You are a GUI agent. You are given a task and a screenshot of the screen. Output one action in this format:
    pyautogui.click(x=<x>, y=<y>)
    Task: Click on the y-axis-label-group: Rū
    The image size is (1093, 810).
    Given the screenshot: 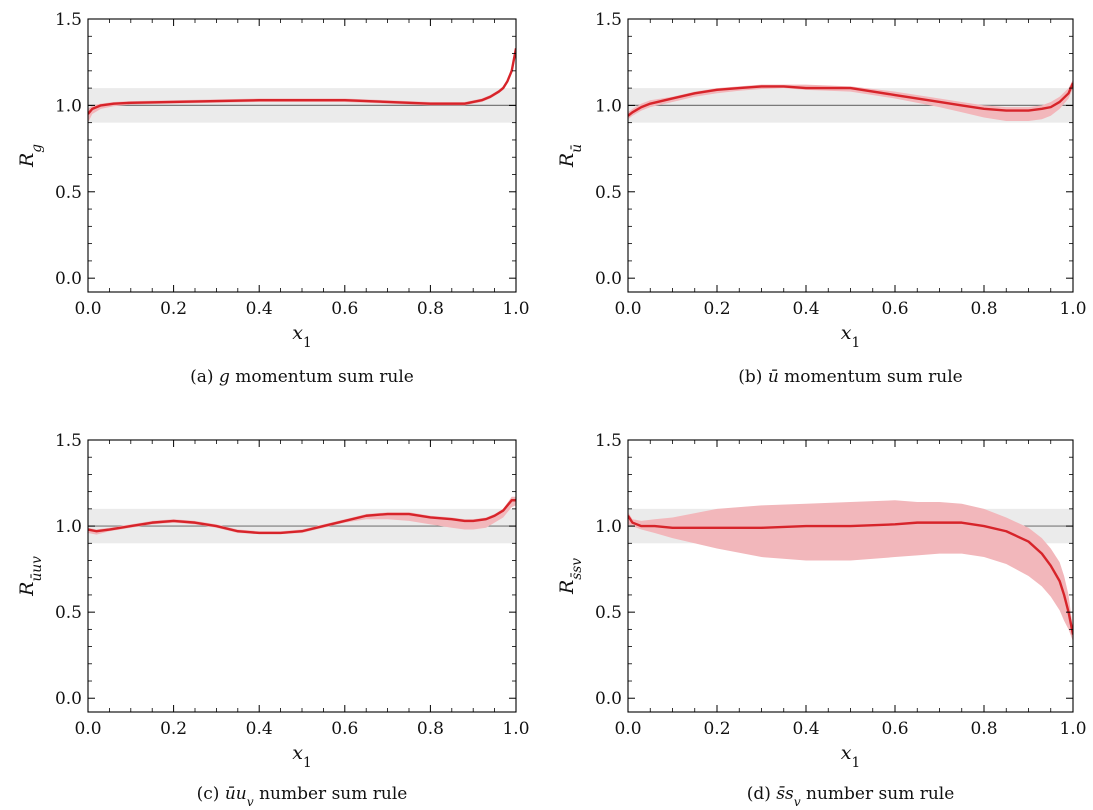 What is the action you would take?
    pyautogui.click(x=570, y=156)
    